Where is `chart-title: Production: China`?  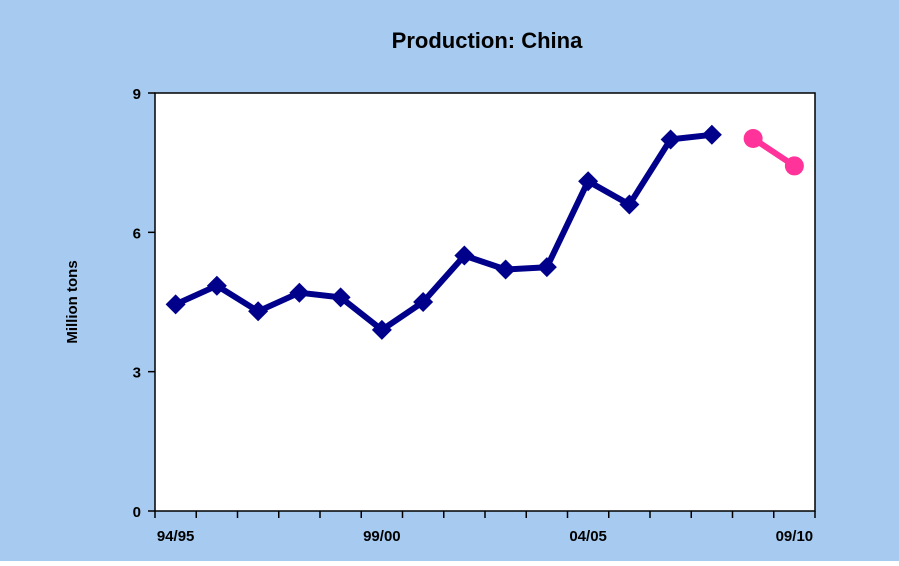
chart-title: Production: China is located at coordinates (487, 40).